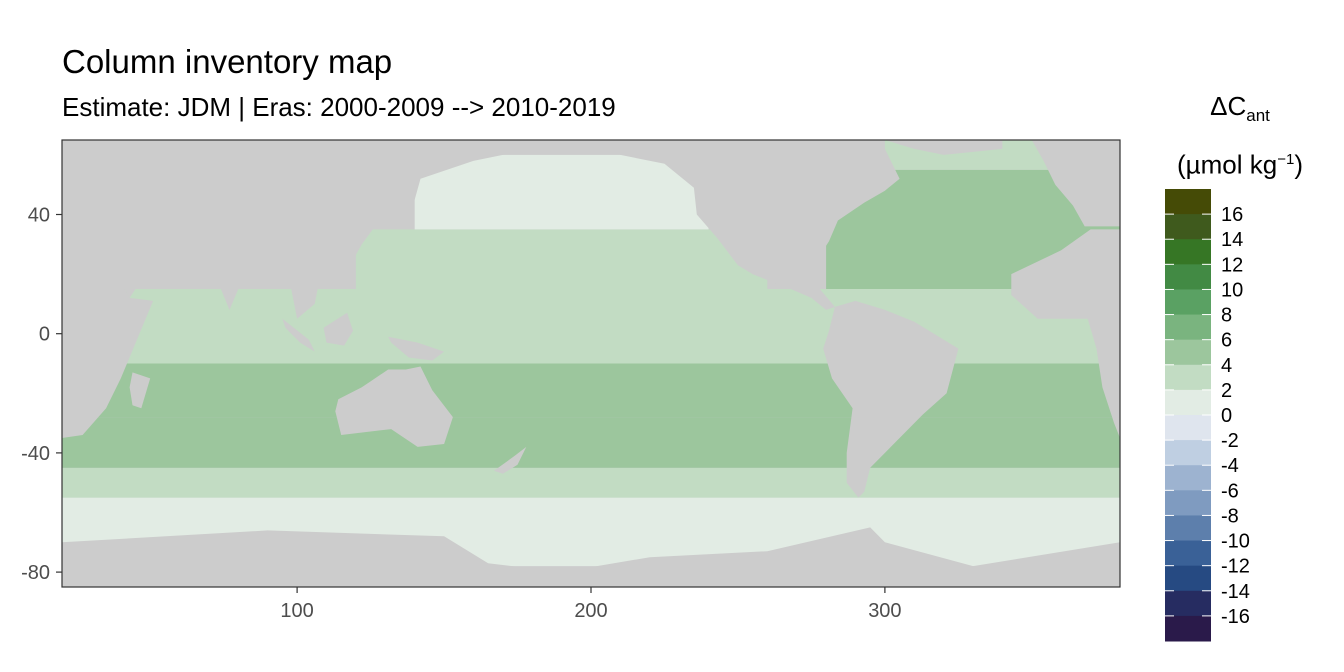  I want to click on y-tick-label: 40, so click(39, 216).